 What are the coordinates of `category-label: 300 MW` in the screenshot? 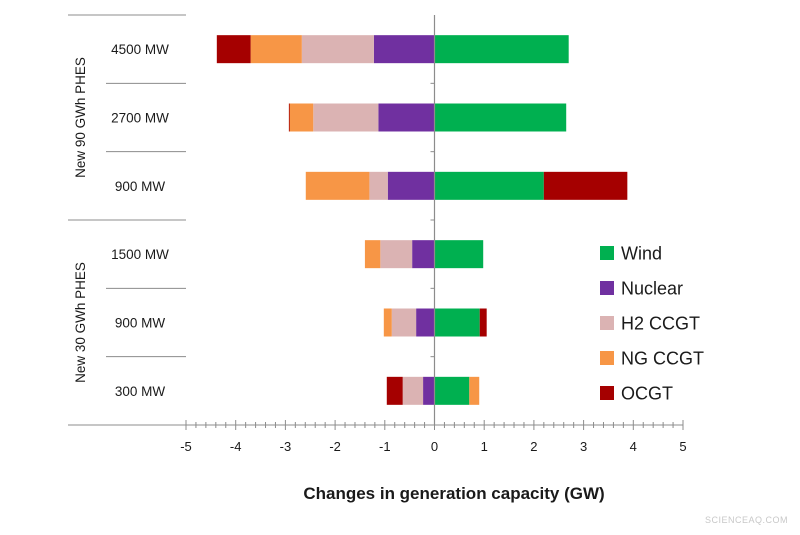 It's located at (140, 391).